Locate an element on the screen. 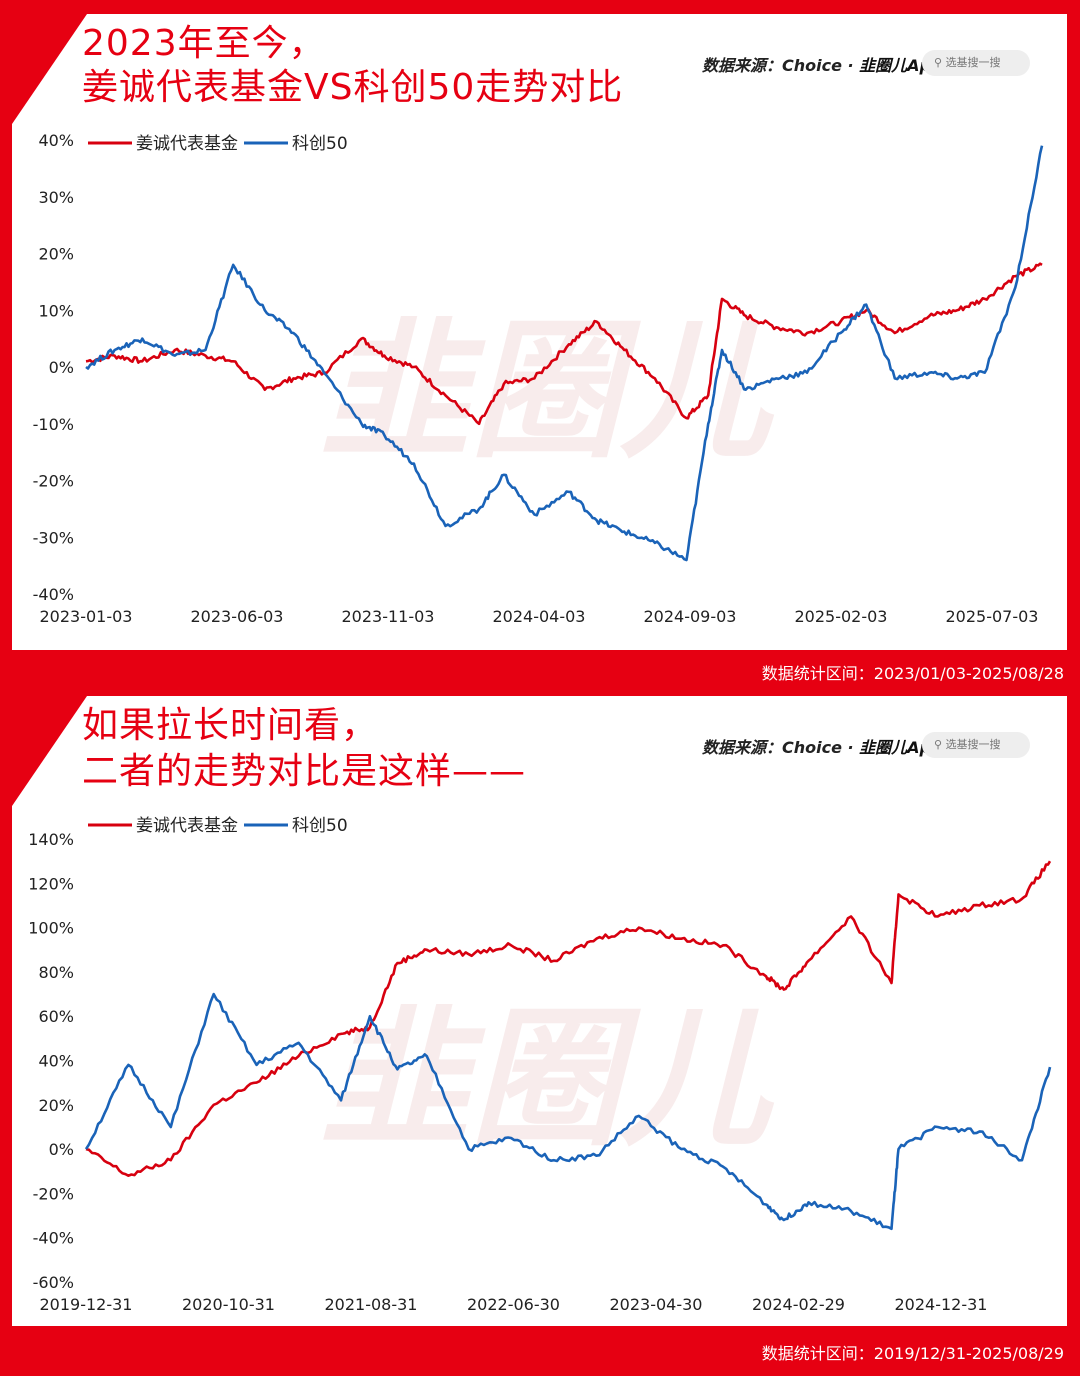 This screenshot has width=1080, height=1376. y-tick-label: 30% is located at coordinates (56, 197).